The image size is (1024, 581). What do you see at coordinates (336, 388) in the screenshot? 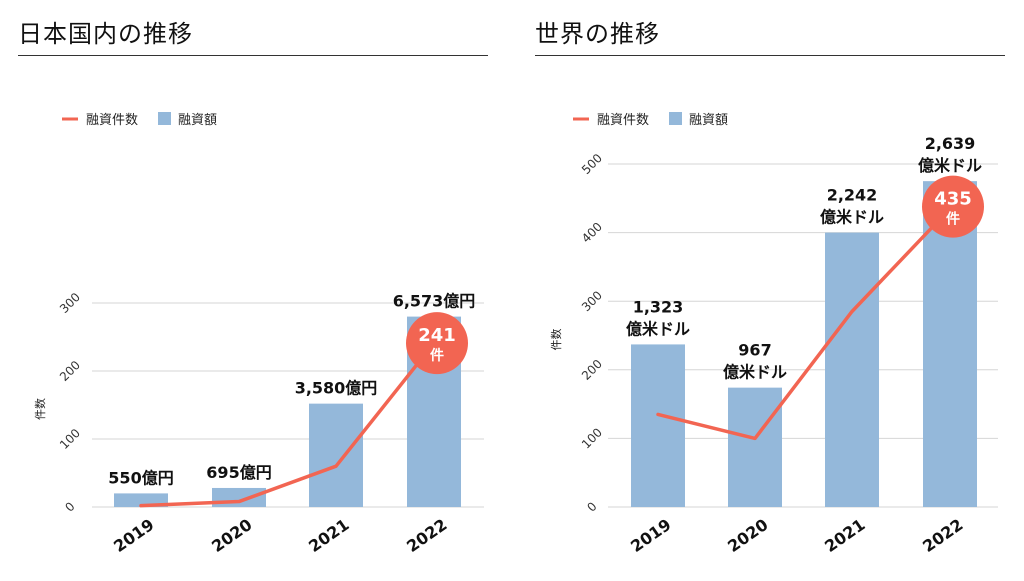
I see `chart0-bar-data-label: 3,580億円` at bounding box center [336, 388].